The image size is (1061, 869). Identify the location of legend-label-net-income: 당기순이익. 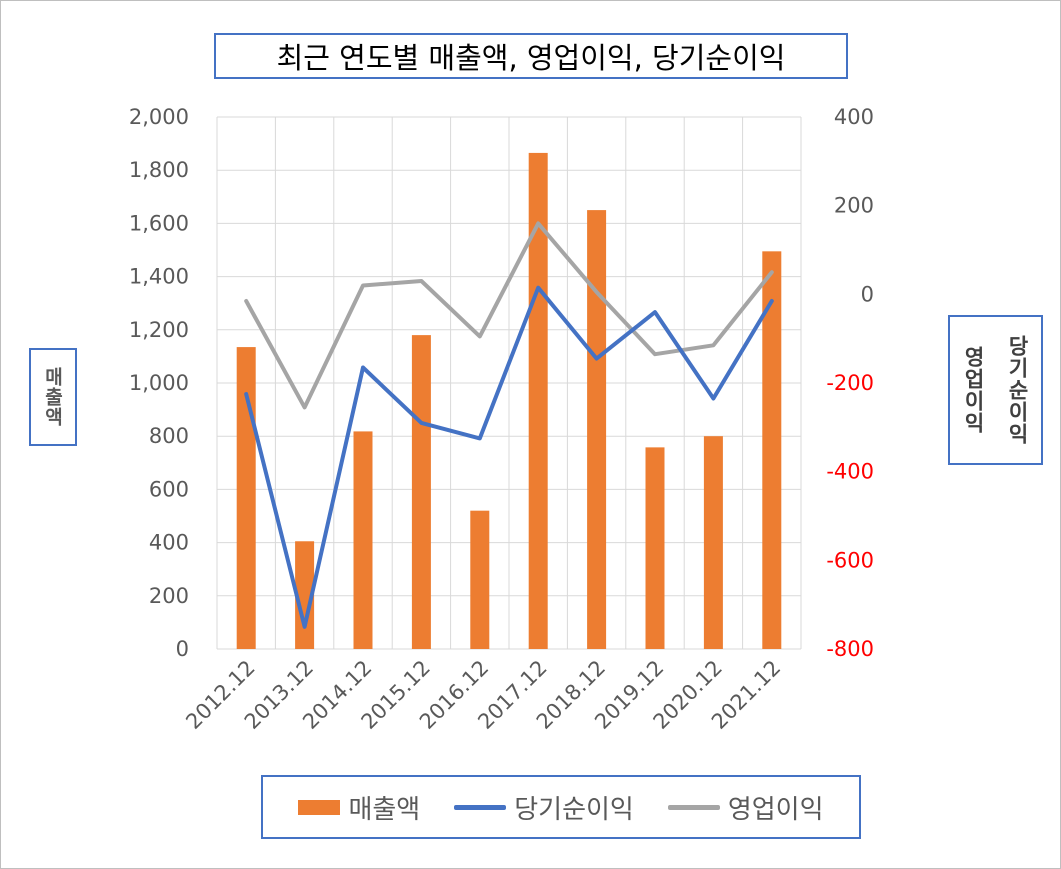
(574, 809).